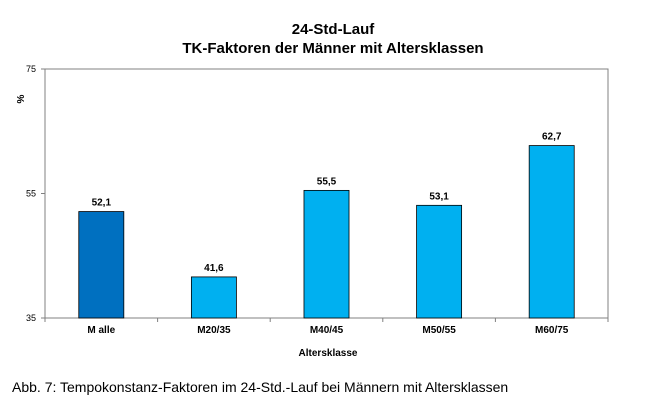 The width and height of the screenshot is (645, 405). I want to click on y-ticks: 35 55 75, so click(35, 193).